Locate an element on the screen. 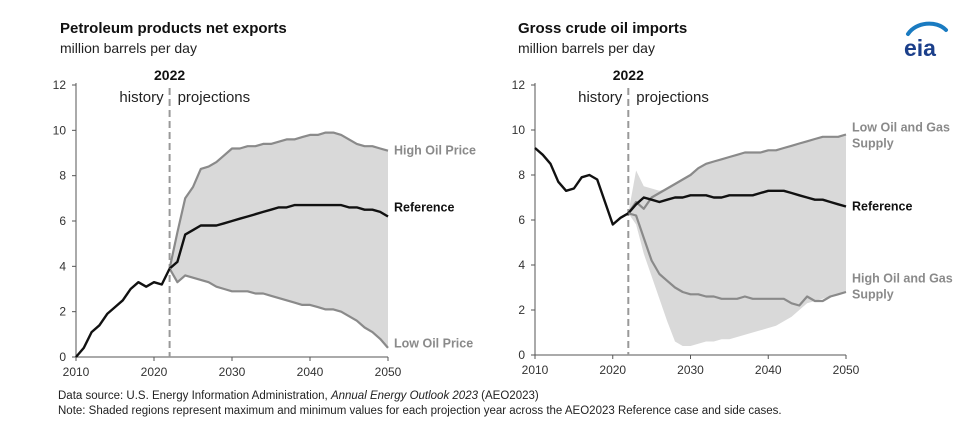 This screenshot has height=429, width=975. chart0-y-tick-label: 0 is located at coordinates (62, 357).